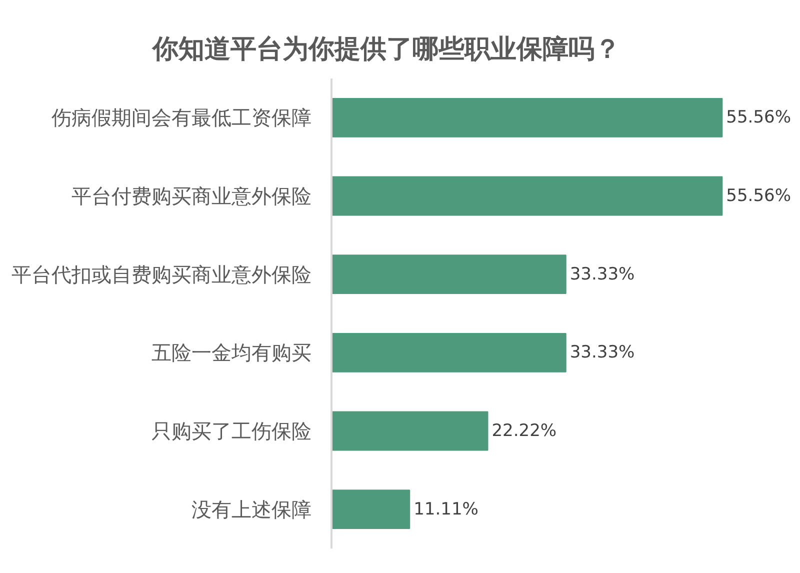 The height and width of the screenshot is (573, 800). Describe the element at coordinates (446, 509) in the screenshot. I see `data-label: 11.11%` at that location.